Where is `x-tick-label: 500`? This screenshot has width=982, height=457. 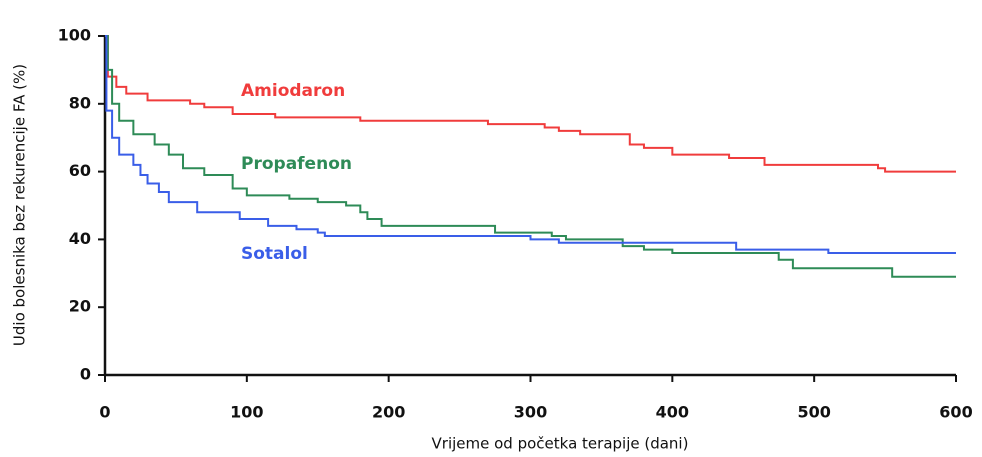 x-tick-label: 500 is located at coordinates (813, 412).